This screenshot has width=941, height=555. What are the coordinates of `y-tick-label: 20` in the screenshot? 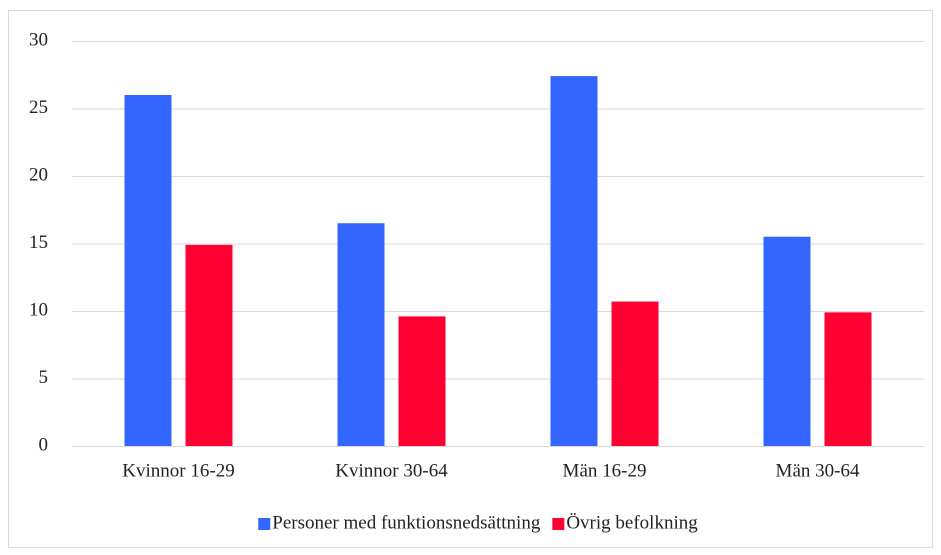 It's located at (38, 174).